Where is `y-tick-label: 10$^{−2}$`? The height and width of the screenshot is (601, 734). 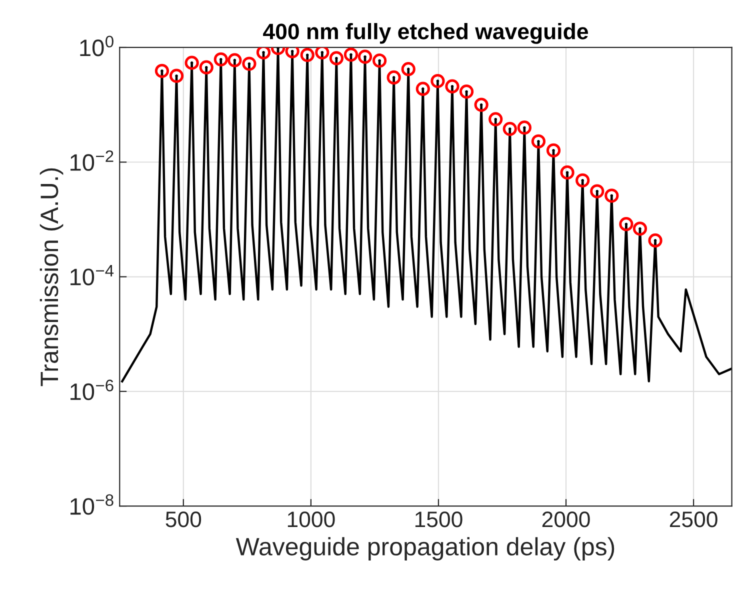 y-tick-label: 10$^{−2}$ is located at coordinates (92, 160).